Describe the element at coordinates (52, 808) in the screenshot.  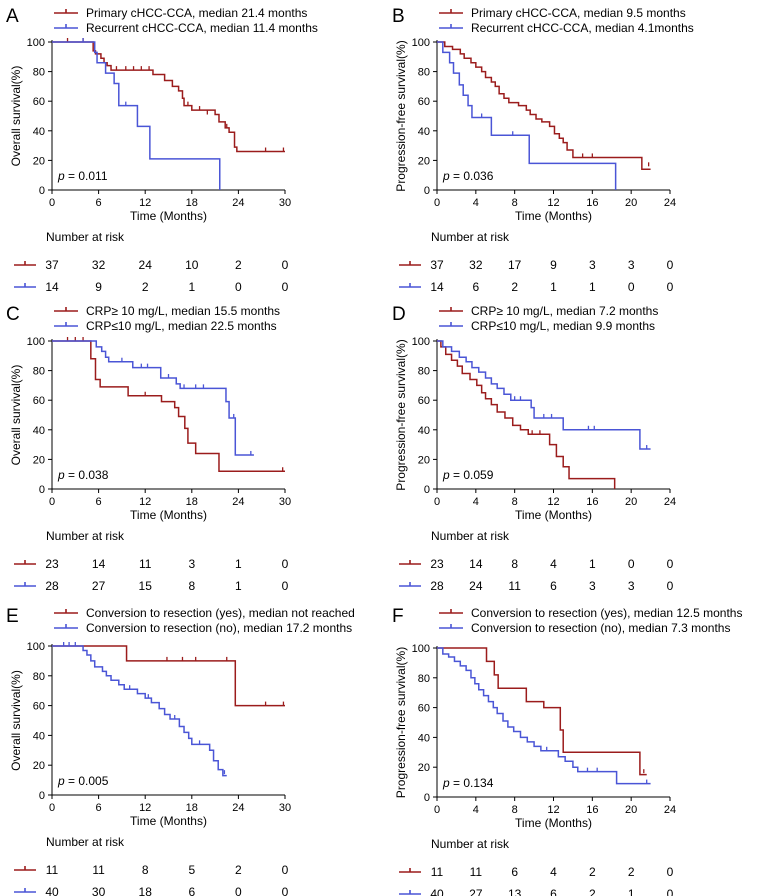
I see `x-tick-label: 0` at that location.